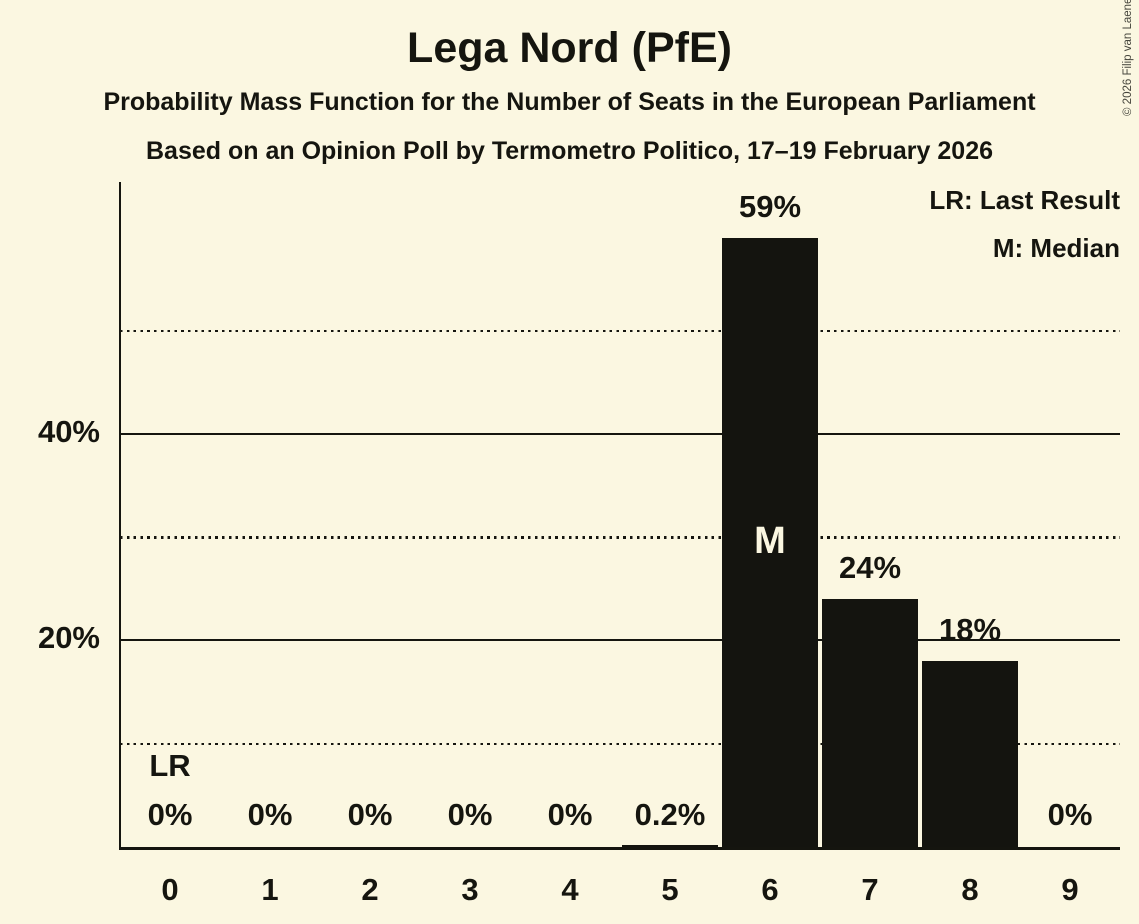 The height and width of the screenshot is (924, 1139). Describe the element at coordinates (1128, 58) in the screenshot. I see `copyright-notice: © 2026 Filip van Laenen` at that location.